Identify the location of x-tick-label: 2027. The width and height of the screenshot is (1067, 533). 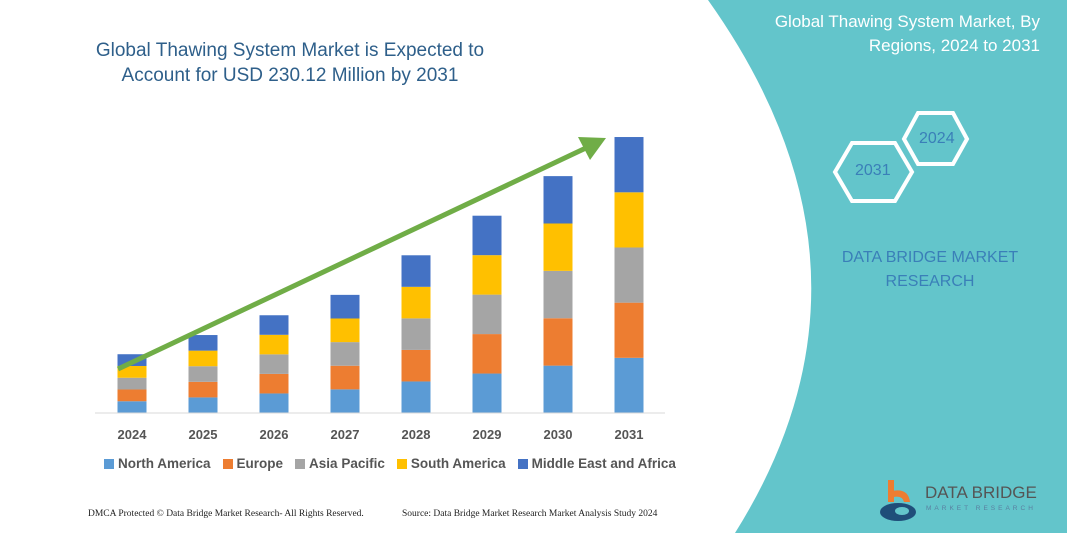
(345, 434).